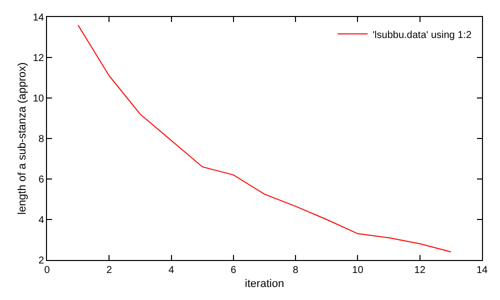 This screenshot has width=500, height=300. What do you see at coordinates (420, 270) in the screenshot?
I see `x-tick-label: 12` at bounding box center [420, 270].